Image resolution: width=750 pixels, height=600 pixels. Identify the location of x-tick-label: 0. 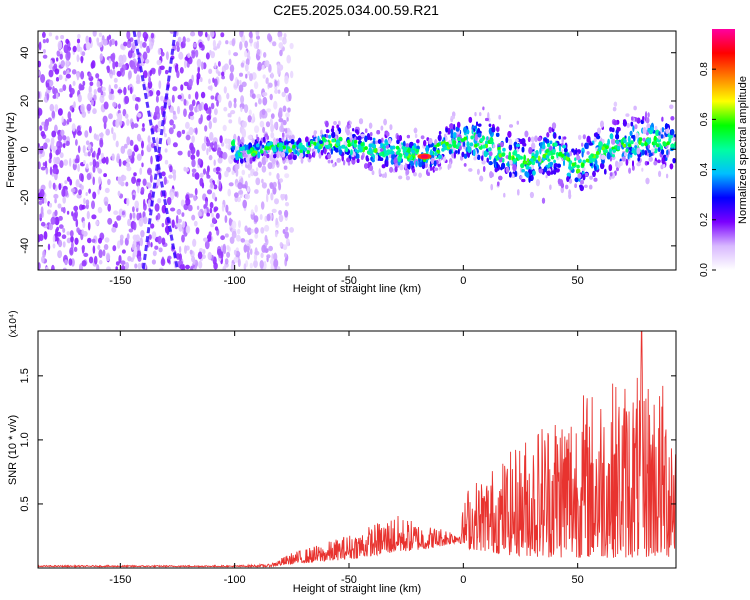
(463, 580).